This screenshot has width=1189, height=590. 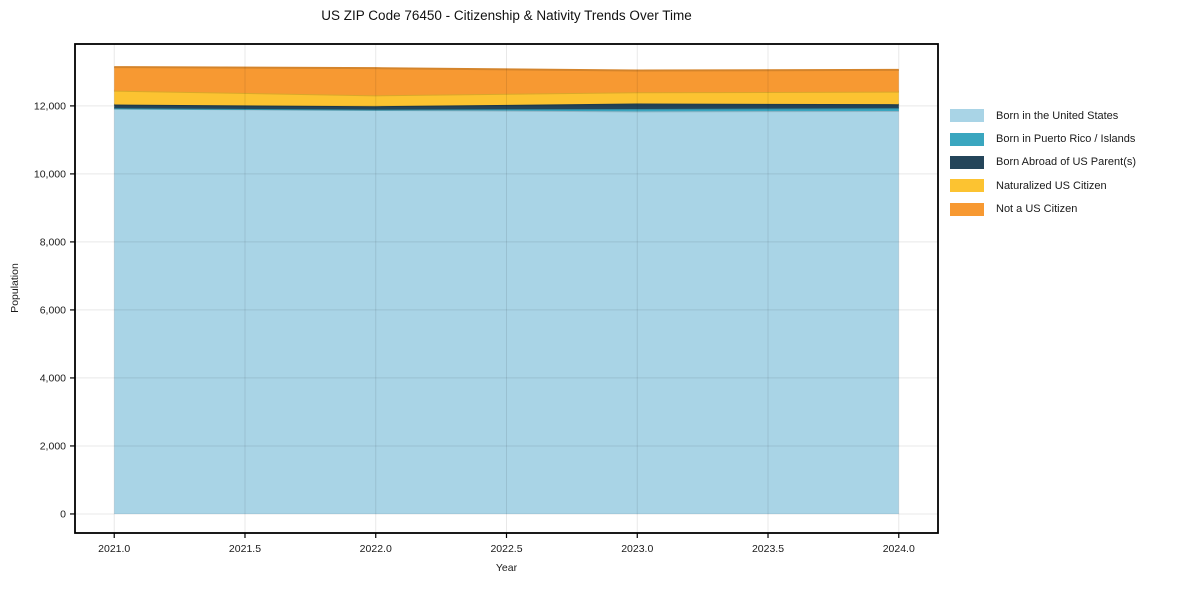 What do you see at coordinates (1057, 115) in the screenshot?
I see `legend-label: Born in the United States` at bounding box center [1057, 115].